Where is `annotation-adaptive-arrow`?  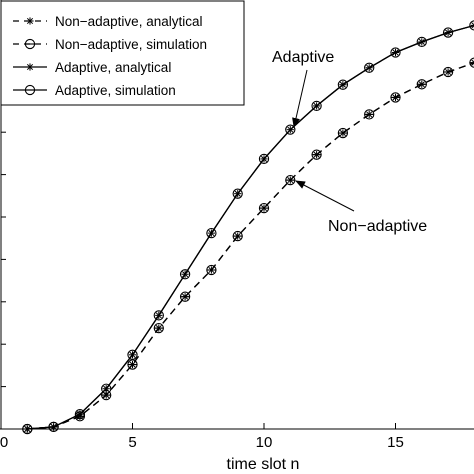 annotation-adaptive-arrow is located at coordinates (300, 98).